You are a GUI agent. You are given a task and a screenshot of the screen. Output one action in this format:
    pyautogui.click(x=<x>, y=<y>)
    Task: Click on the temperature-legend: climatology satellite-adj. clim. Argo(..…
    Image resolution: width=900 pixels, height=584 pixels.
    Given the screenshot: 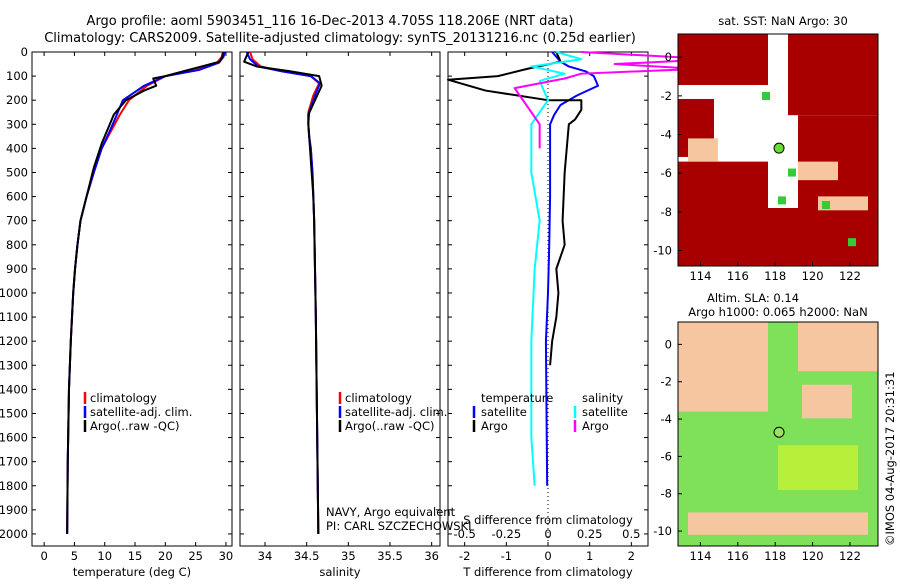 What is the action you would take?
    pyautogui.click(x=137, y=412)
    